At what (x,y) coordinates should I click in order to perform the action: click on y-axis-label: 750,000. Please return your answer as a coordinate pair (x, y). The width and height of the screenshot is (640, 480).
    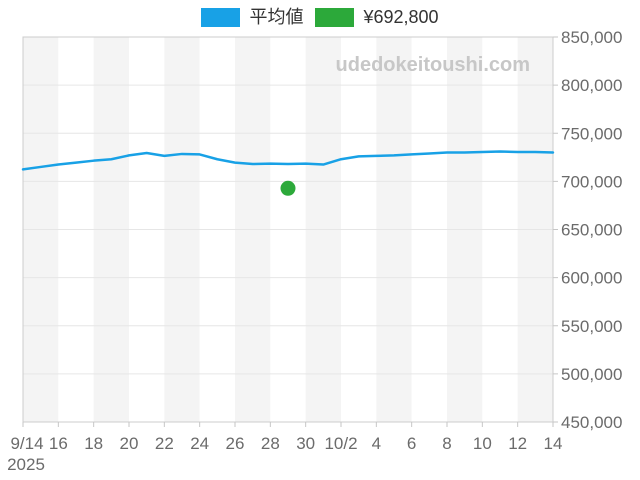
    Looking at the image, I should click on (591, 133).